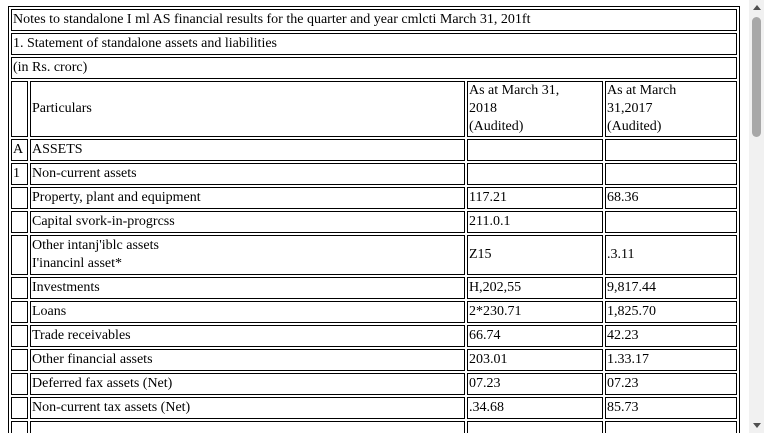 Image resolution: width=764 pixels, height=433 pixels. What do you see at coordinates (247, 150) in the screenshot?
I see `row-label: ASSETS` at bounding box center [247, 150].